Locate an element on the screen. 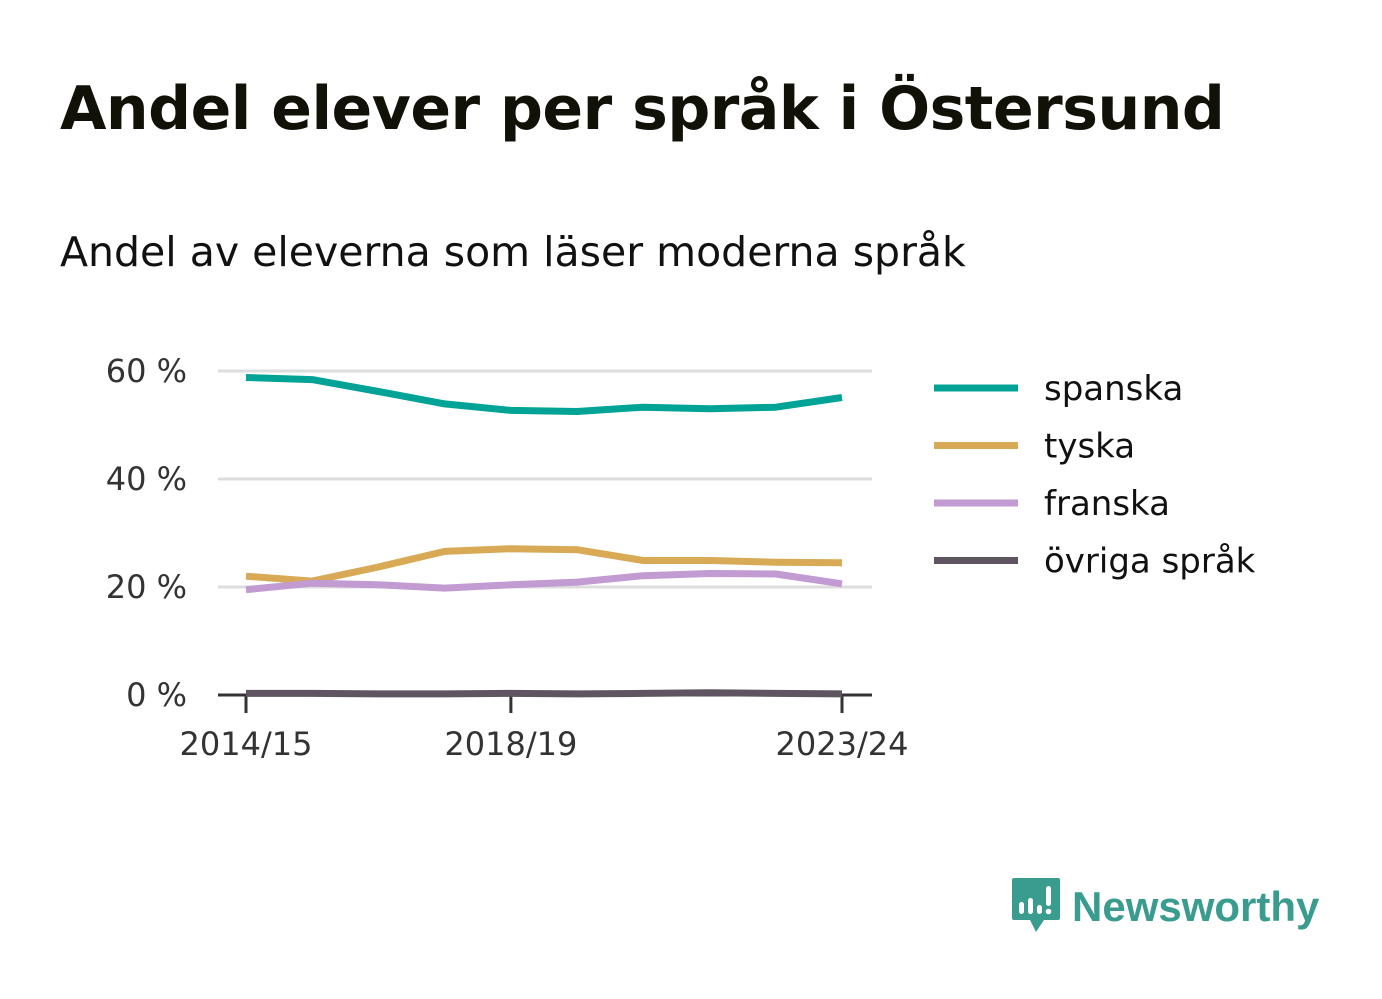 This screenshot has height=999, width=1382. chart-title: Andel elever per språk i Östersund is located at coordinates (642, 109).